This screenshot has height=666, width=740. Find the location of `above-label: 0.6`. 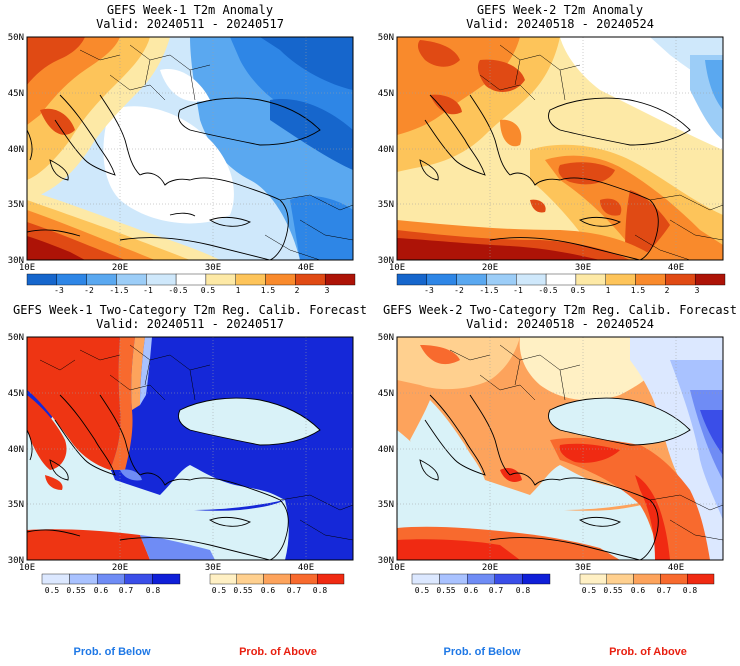

above-label: 0.6 is located at coordinates (268, 590).